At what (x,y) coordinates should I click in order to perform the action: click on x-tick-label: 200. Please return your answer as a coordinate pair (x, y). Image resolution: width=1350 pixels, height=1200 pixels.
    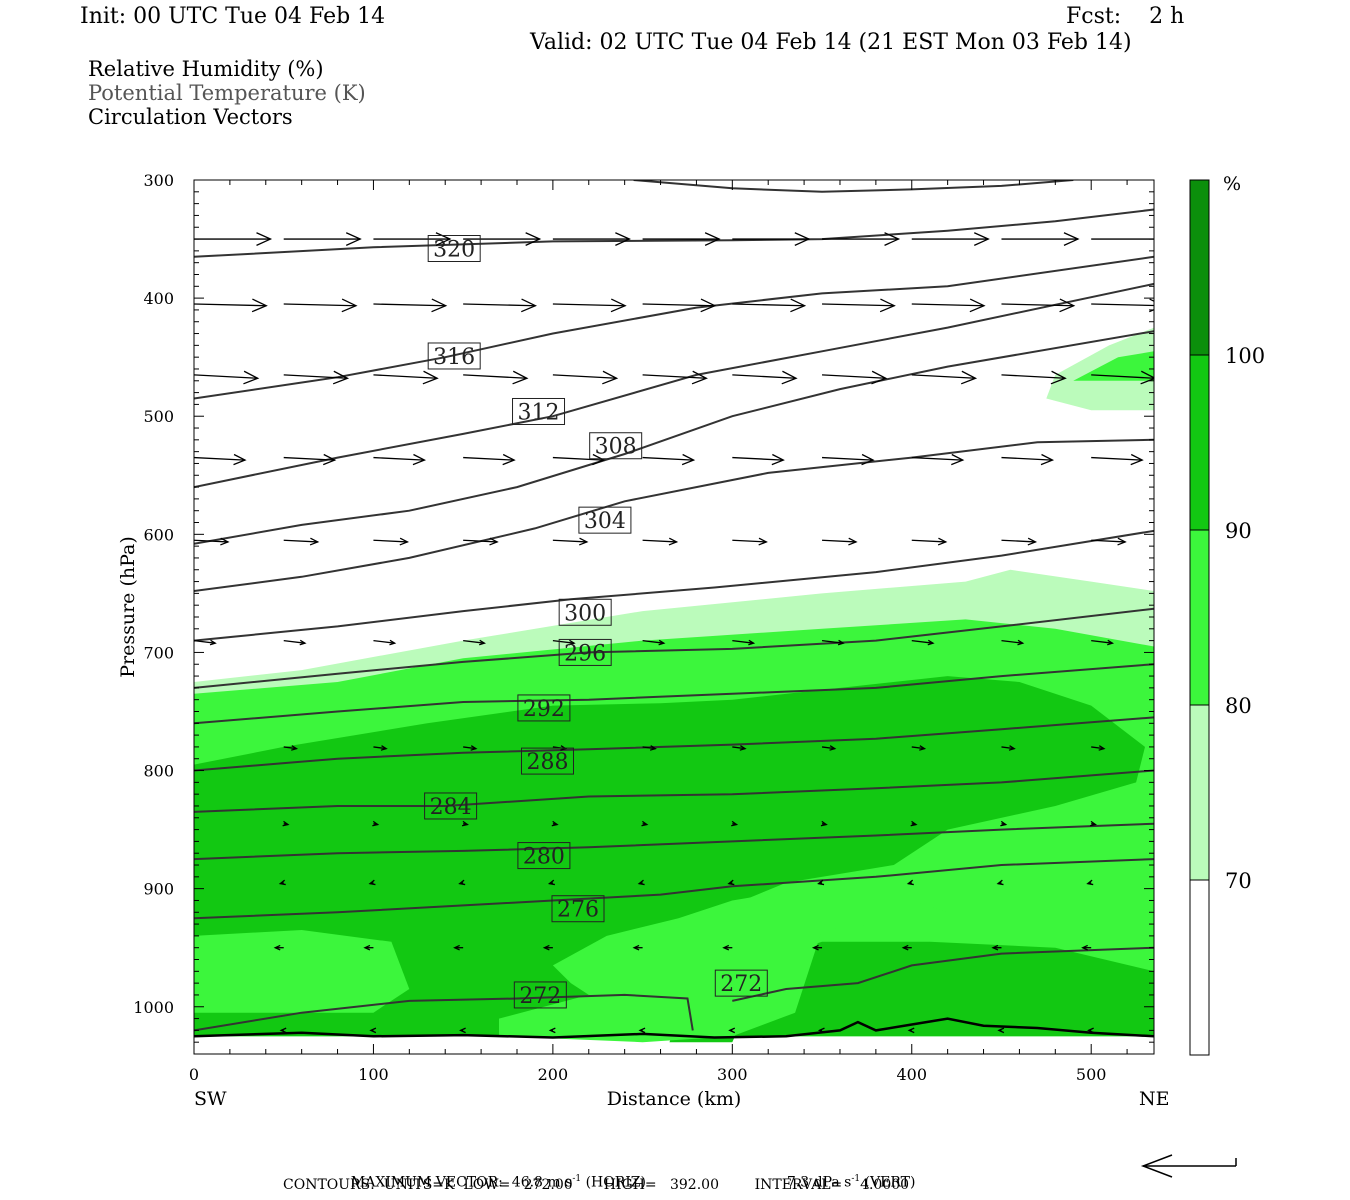
    Looking at the image, I should click on (553, 1074).